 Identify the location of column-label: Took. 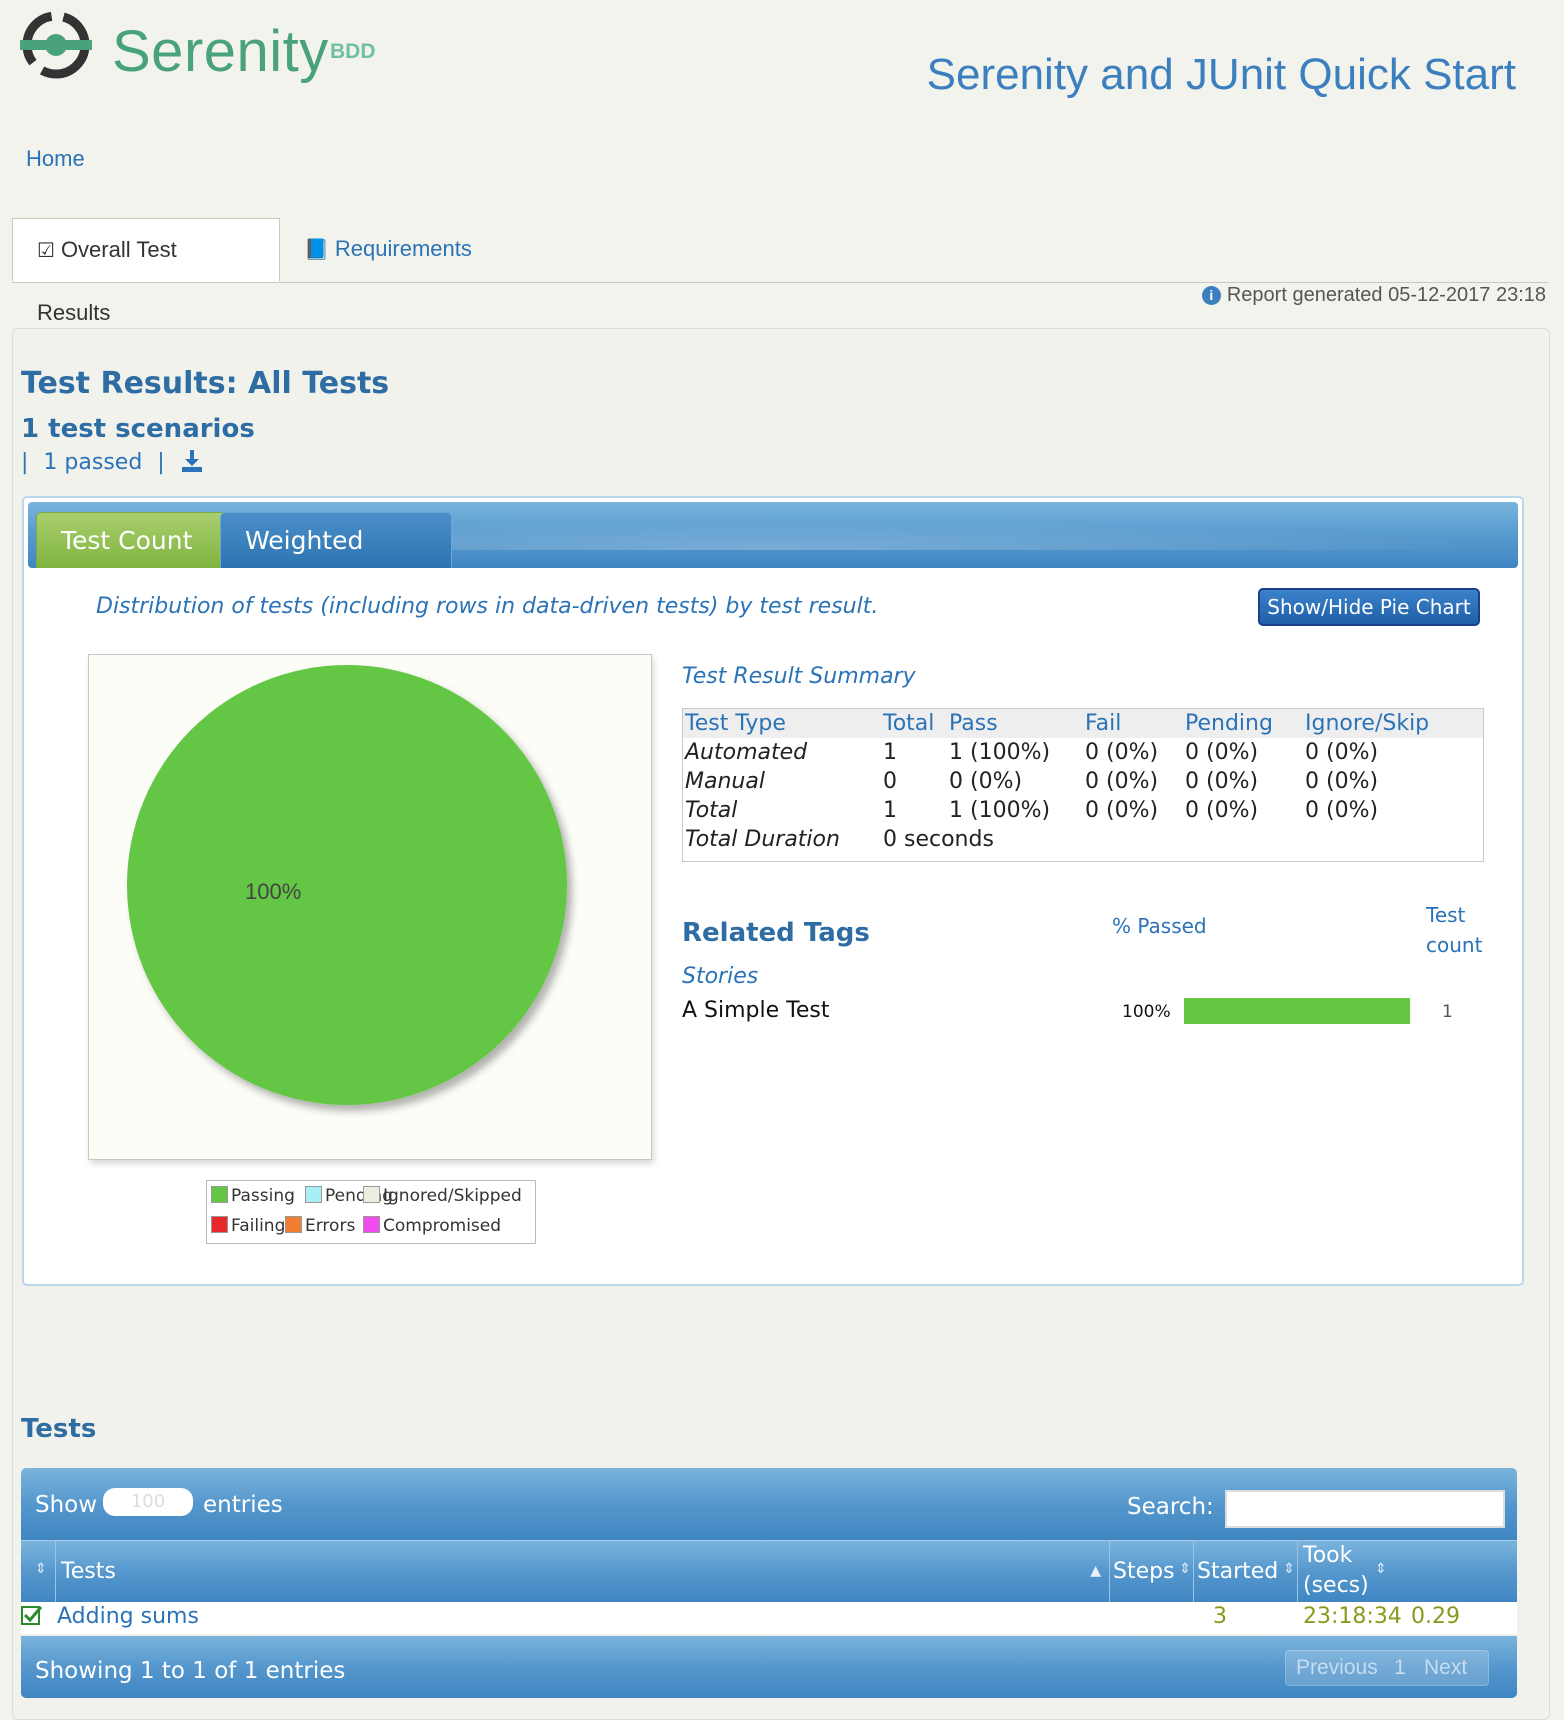
(1328, 1555).